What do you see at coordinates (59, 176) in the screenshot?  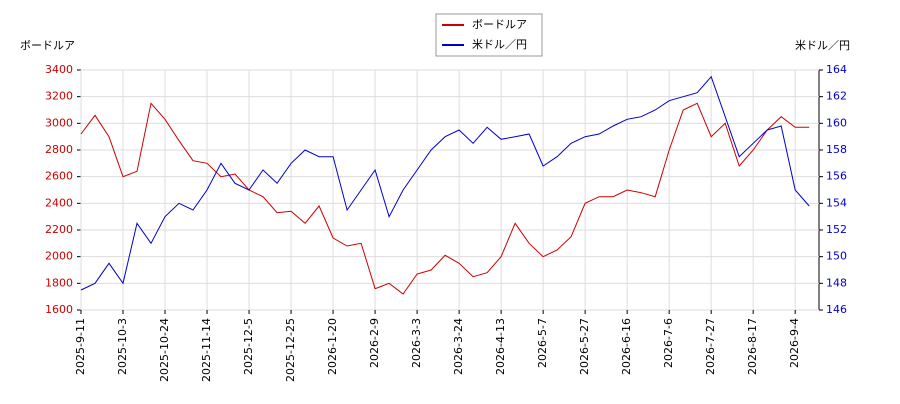 I see `y-tick-label: 2600` at bounding box center [59, 176].